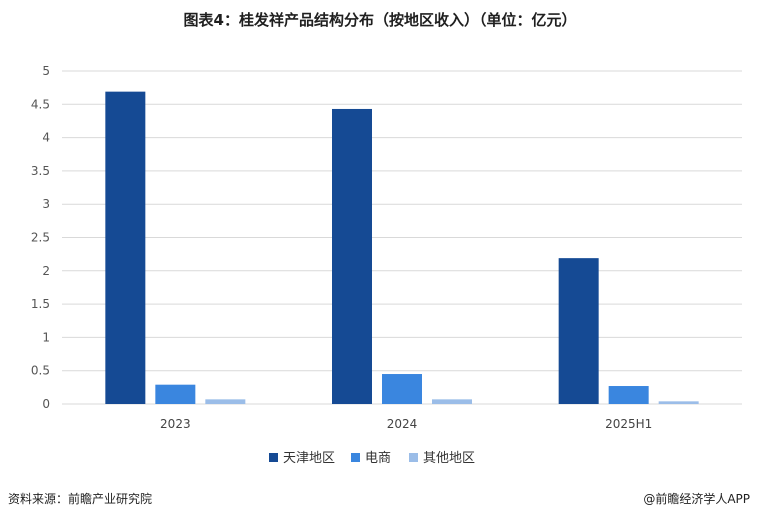  Describe the element at coordinates (40, 371) in the screenshot. I see `y-tick-label: 0.5` at that location.